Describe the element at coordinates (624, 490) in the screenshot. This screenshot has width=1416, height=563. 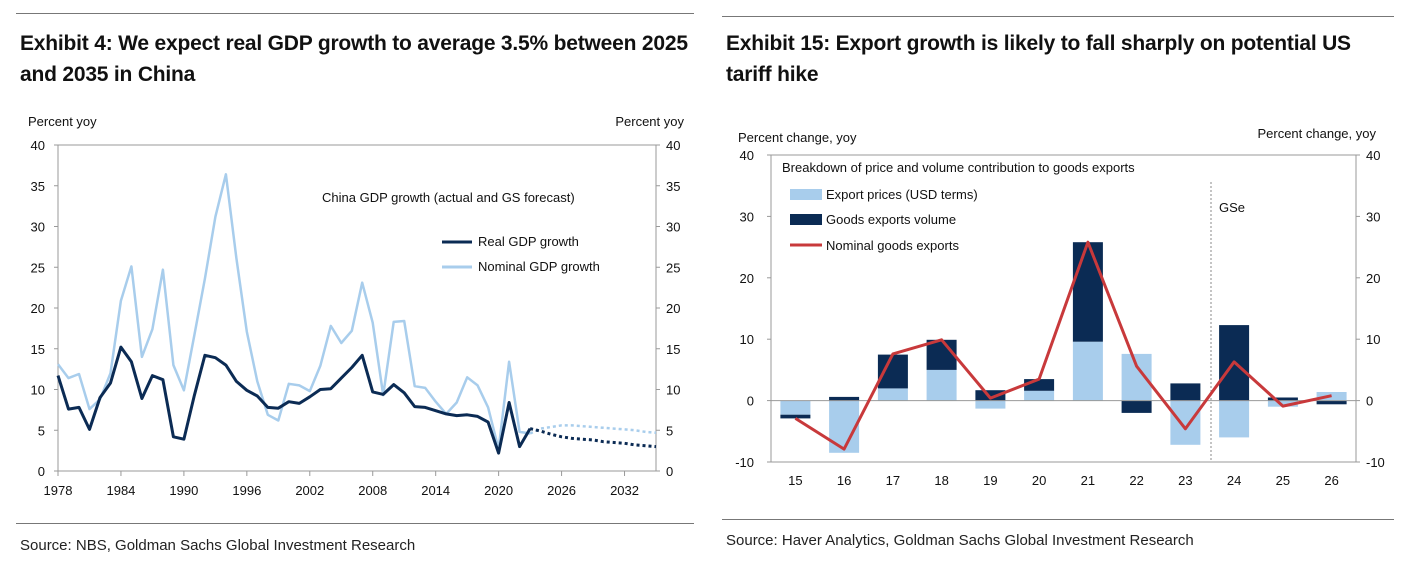
I see `x-tick-label: 2032` at that location.